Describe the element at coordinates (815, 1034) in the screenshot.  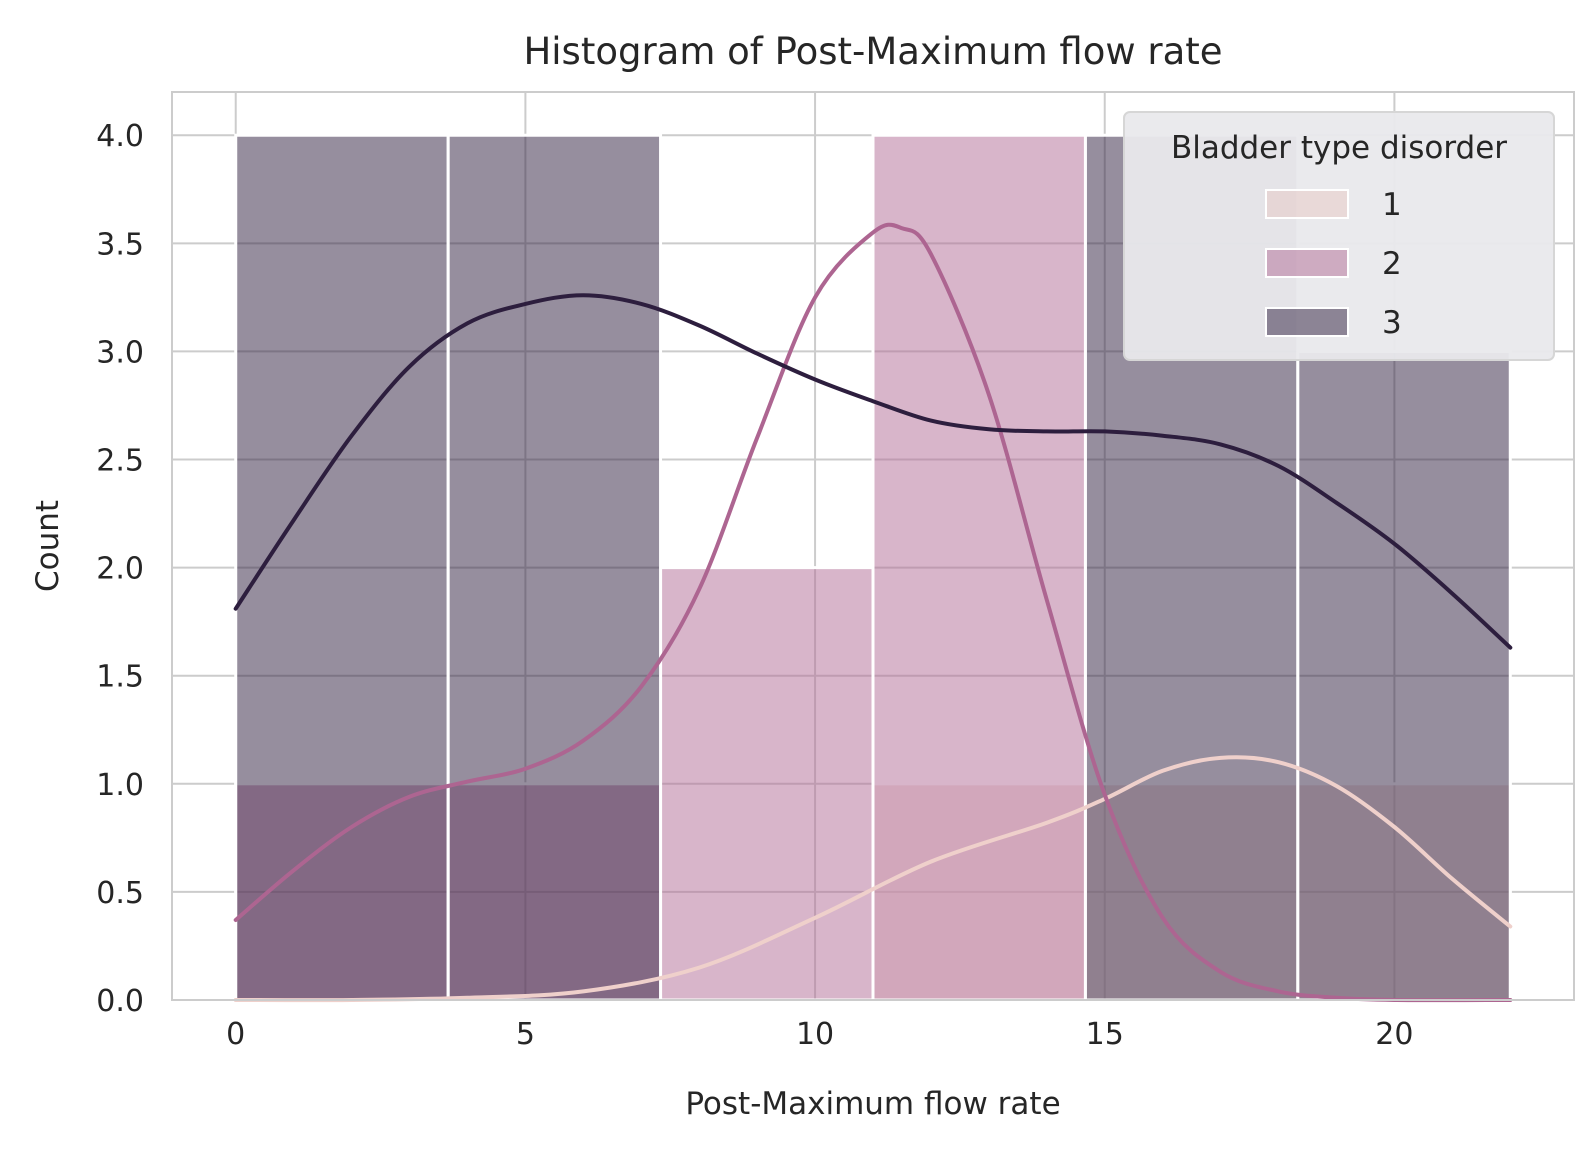
I see `x-tick-label: 10` at that location.